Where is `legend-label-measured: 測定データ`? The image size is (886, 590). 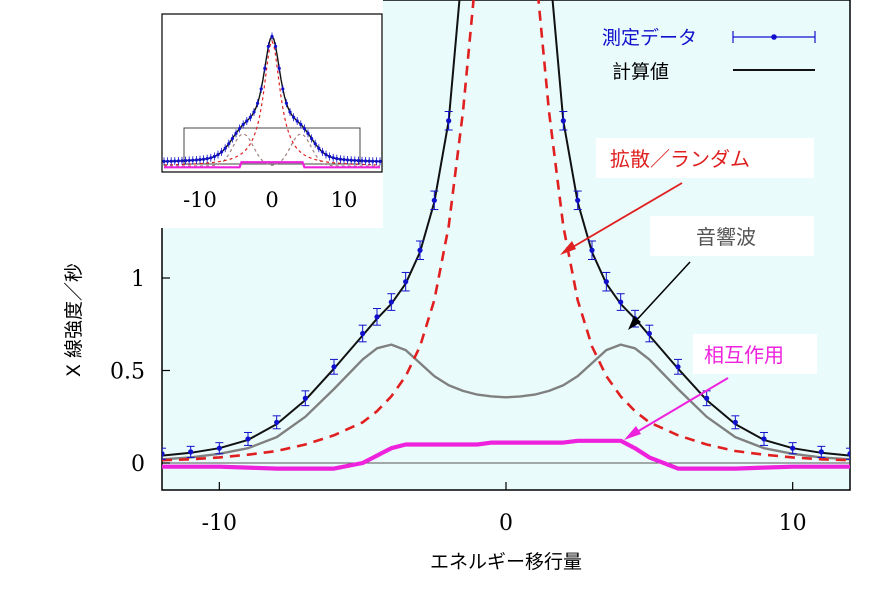
legend-label-measured: 測定データ is located at coordinates (649, 38).